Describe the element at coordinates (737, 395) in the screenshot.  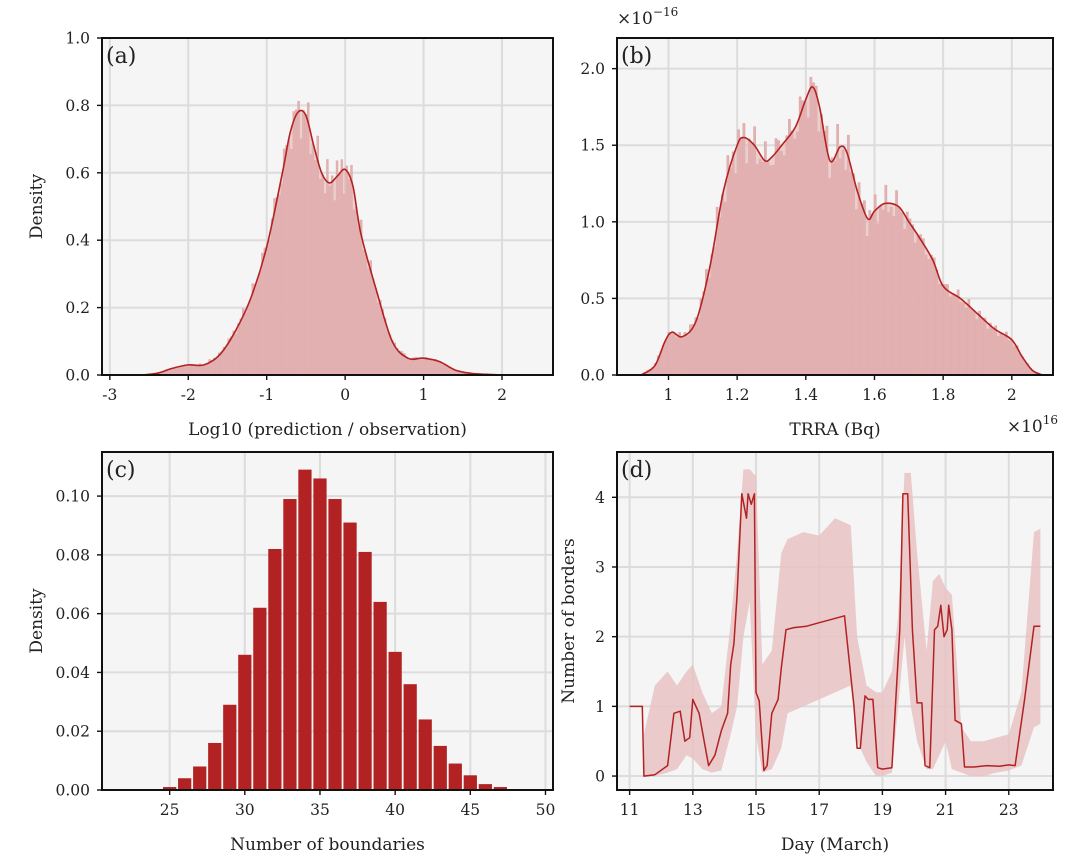
I see `x-tick-label: 1.2` at that location.